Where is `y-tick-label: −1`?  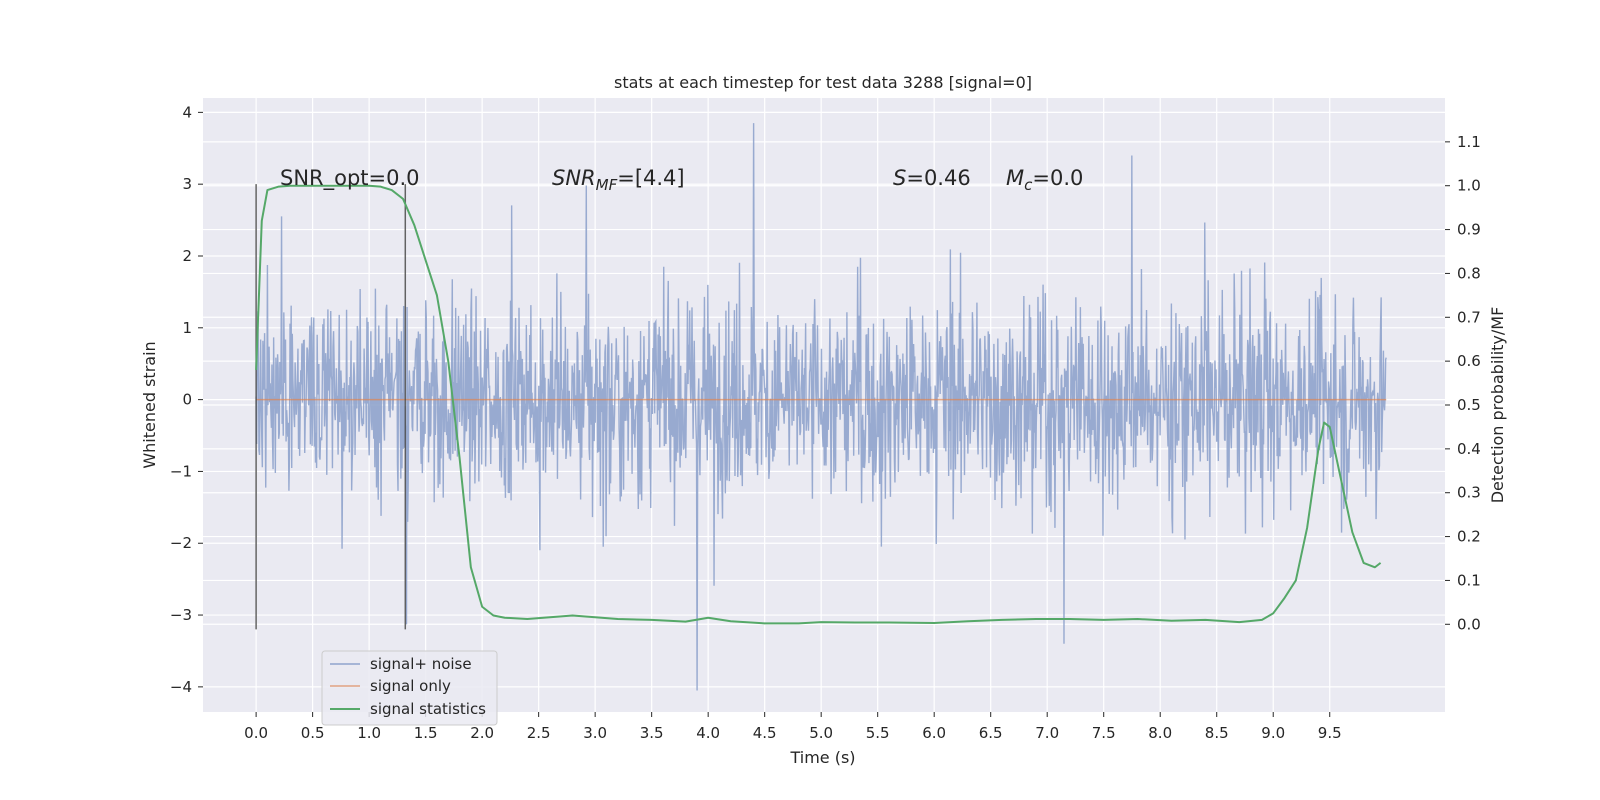
y-tick-label: −1 is located at coordinates (181, 471).